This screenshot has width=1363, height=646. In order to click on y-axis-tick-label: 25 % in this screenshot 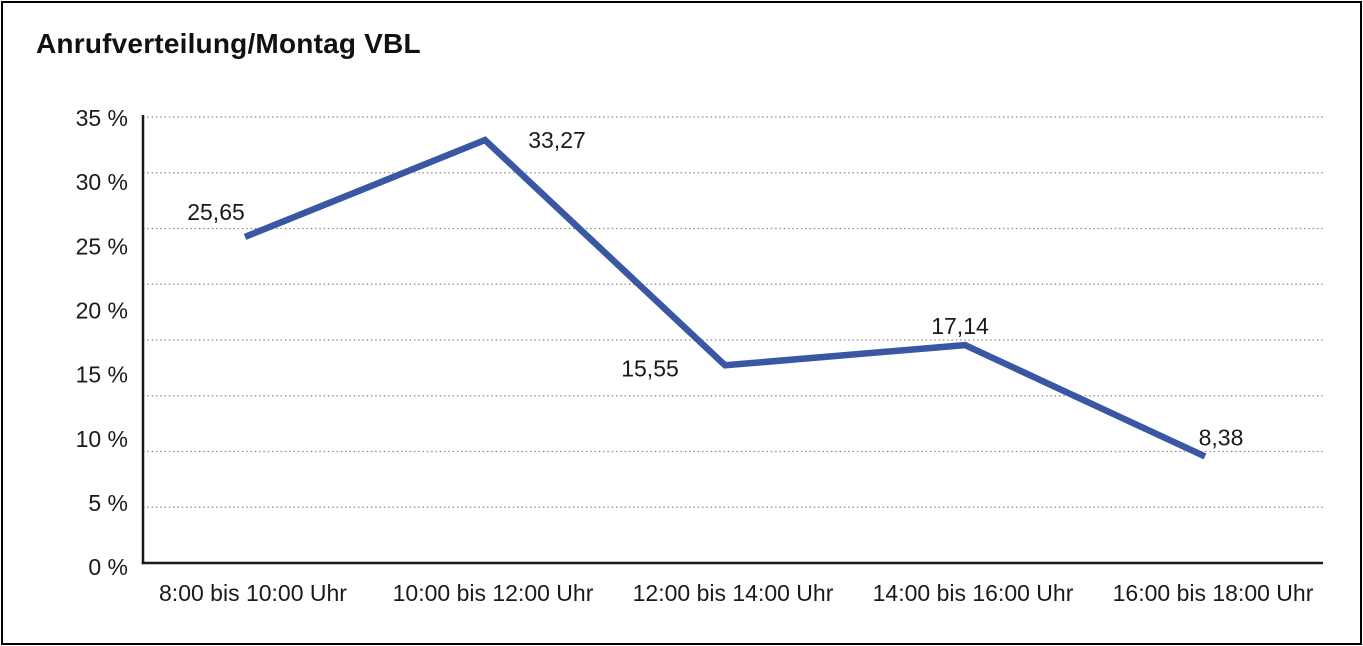, I will do `click(102, 246)`.